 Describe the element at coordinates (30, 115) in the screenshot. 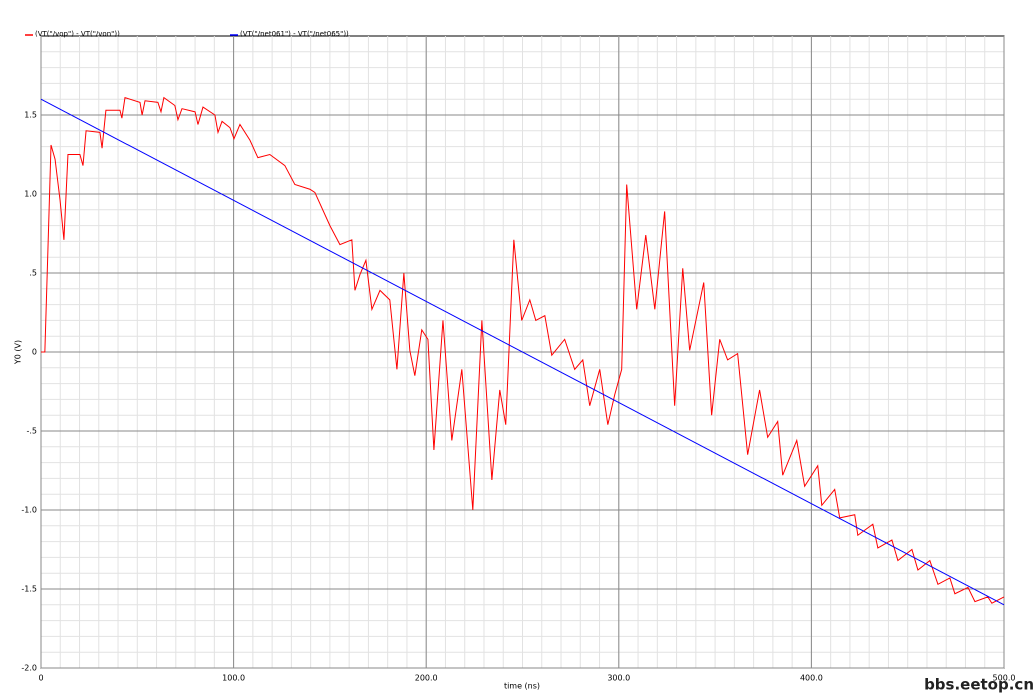

I see `y-tick-label: 1.5` at that location.